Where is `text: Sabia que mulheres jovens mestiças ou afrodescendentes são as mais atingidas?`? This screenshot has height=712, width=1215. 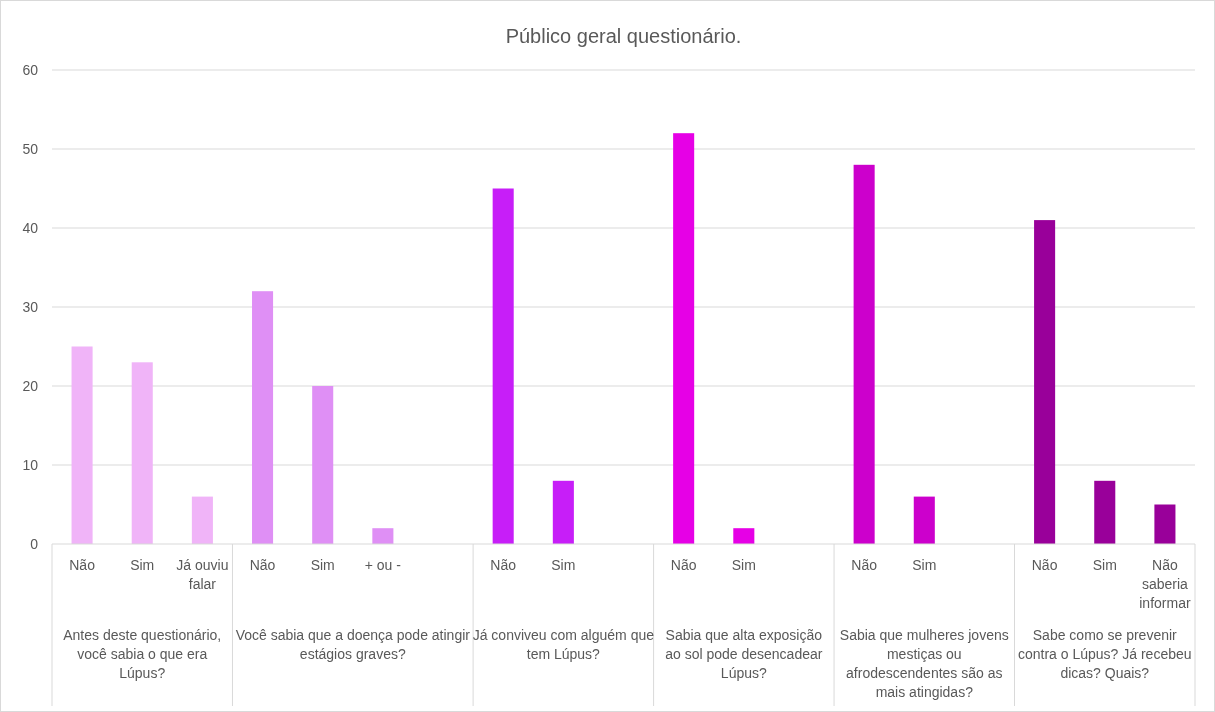 text: Sabia que mulheres jovens mestiças ou afrodescendentes são as mais atingidas? is located at coordinates (924, 663).